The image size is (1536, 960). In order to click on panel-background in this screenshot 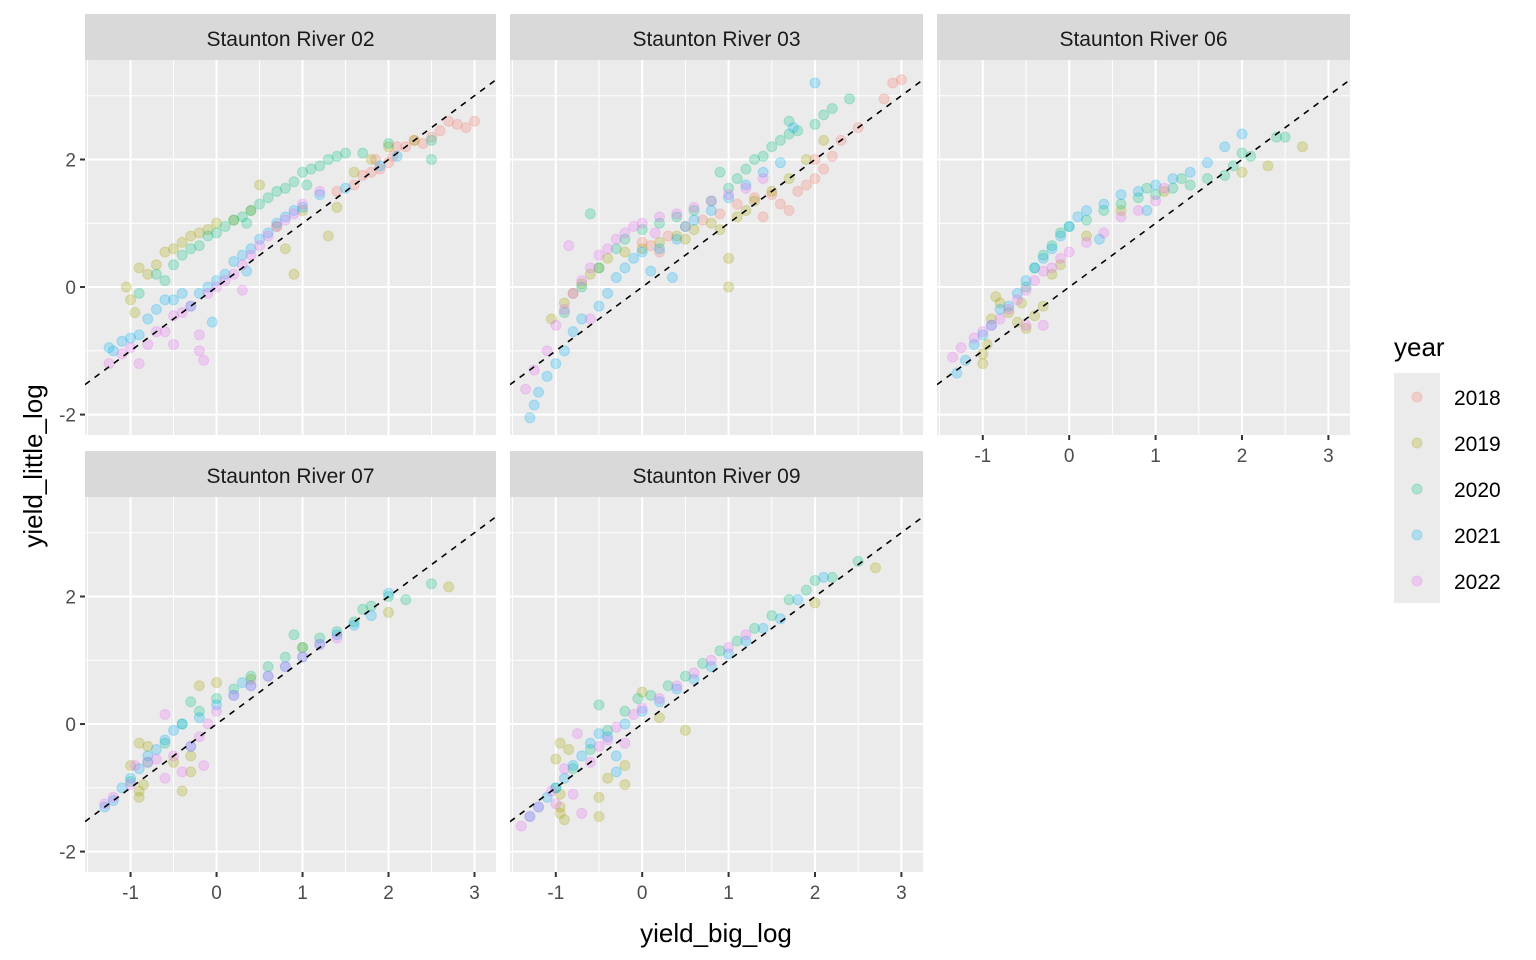, I will do `click(716, 247)`.